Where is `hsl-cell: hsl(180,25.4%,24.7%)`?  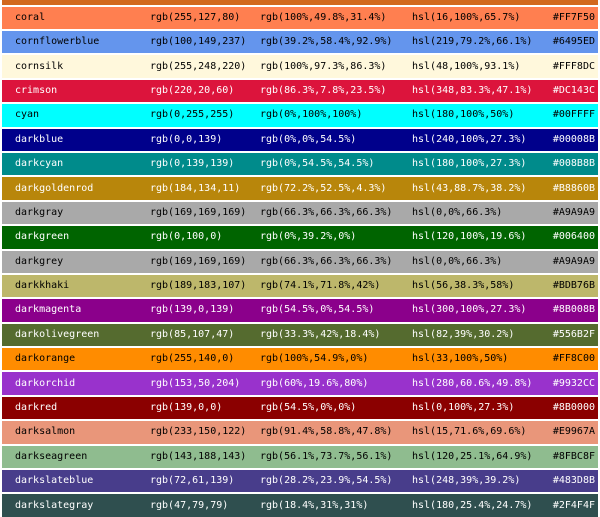
hsl-cell: hsl(180,25.4%,24.7%) is located at coordinates (472, 505).